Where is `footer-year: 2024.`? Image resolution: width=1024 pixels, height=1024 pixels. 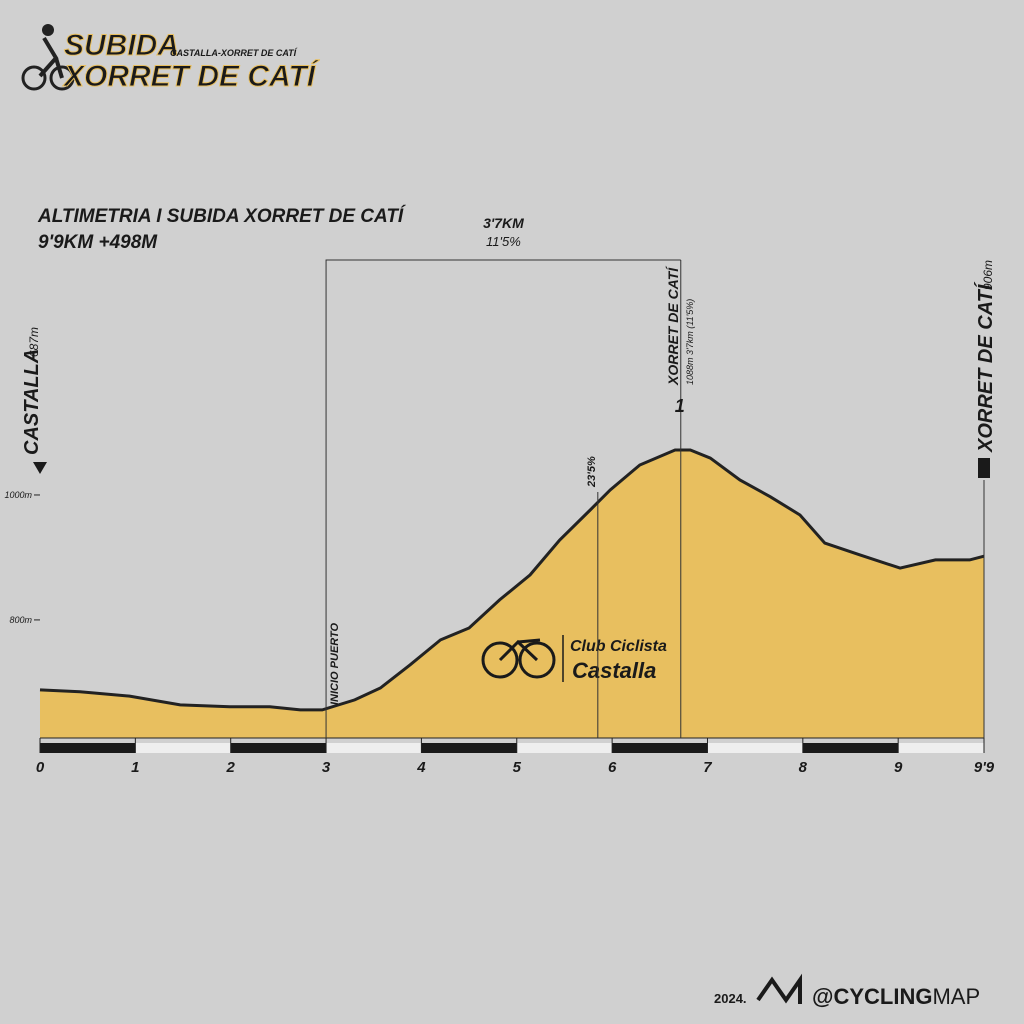
footer-year: 2024. is located at coordinates (730, 998).